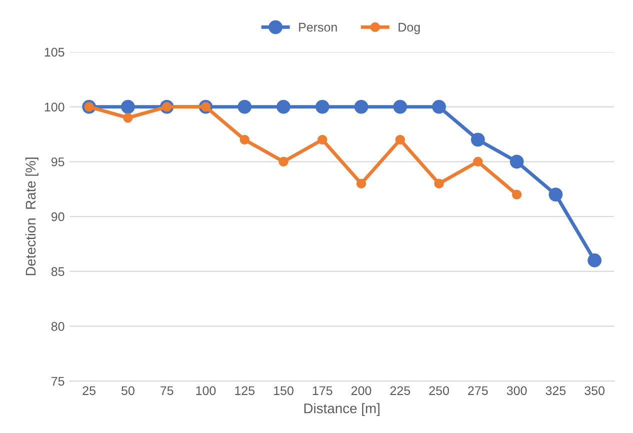 The height and width of the screenshot is (433, 633). What do you see at coordinates (400, 391) in the screenshot?
I see `x-tick-label: 225` at bounding box center [400, 391].